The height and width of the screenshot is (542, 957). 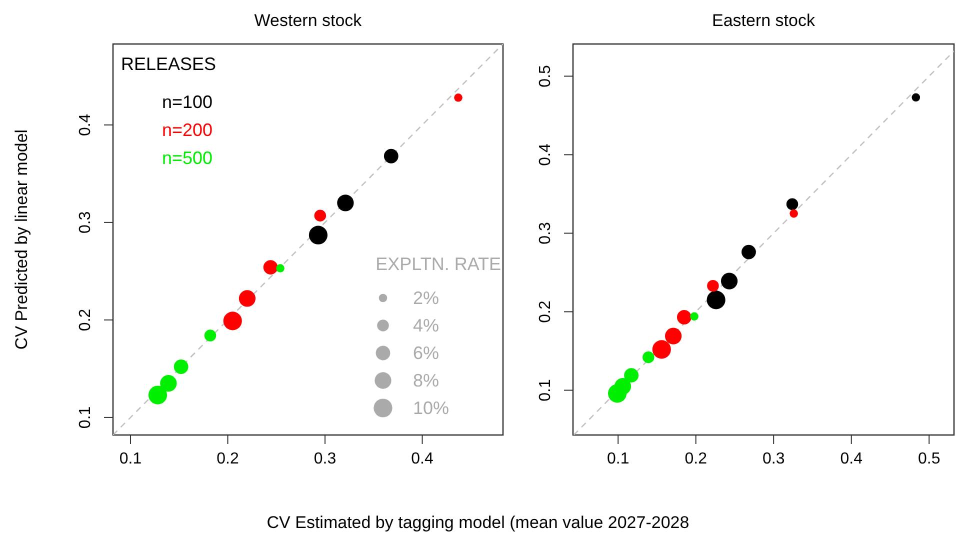 What do you see at coordinates (187, 158) in the screenshot?
I see `text: n=500` at bounding box center [187, 158].